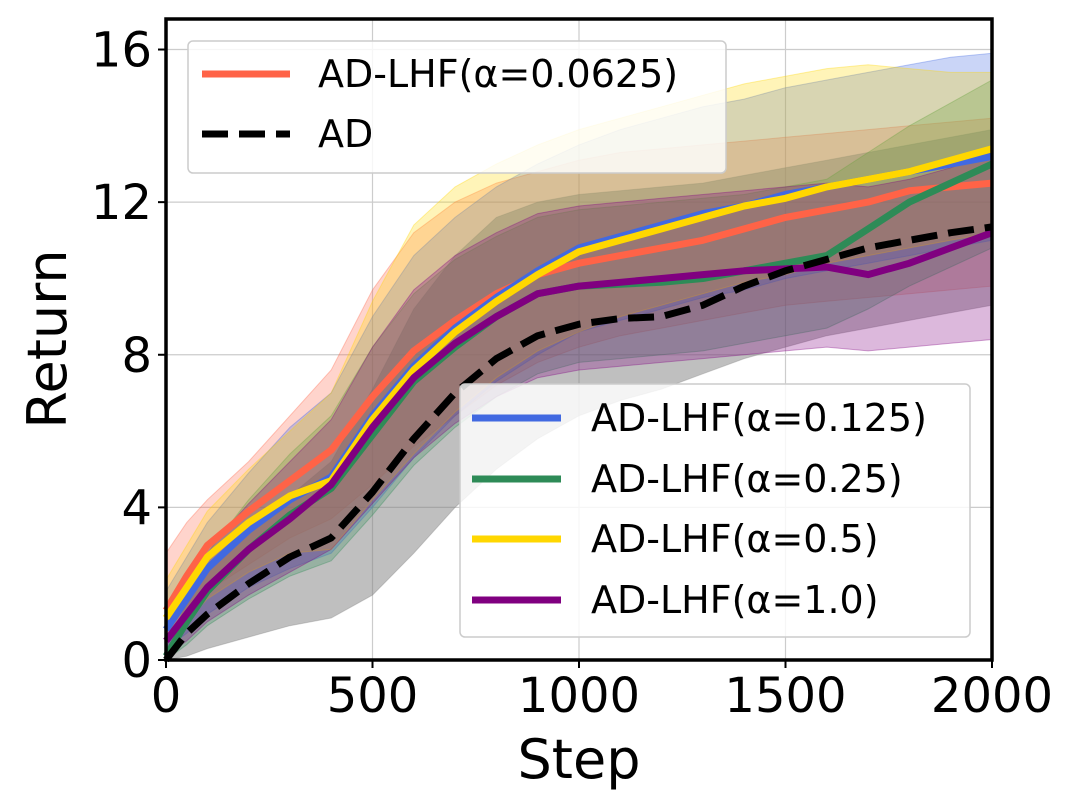  I want to click on x-tick-label: 0, so click(166, 696).